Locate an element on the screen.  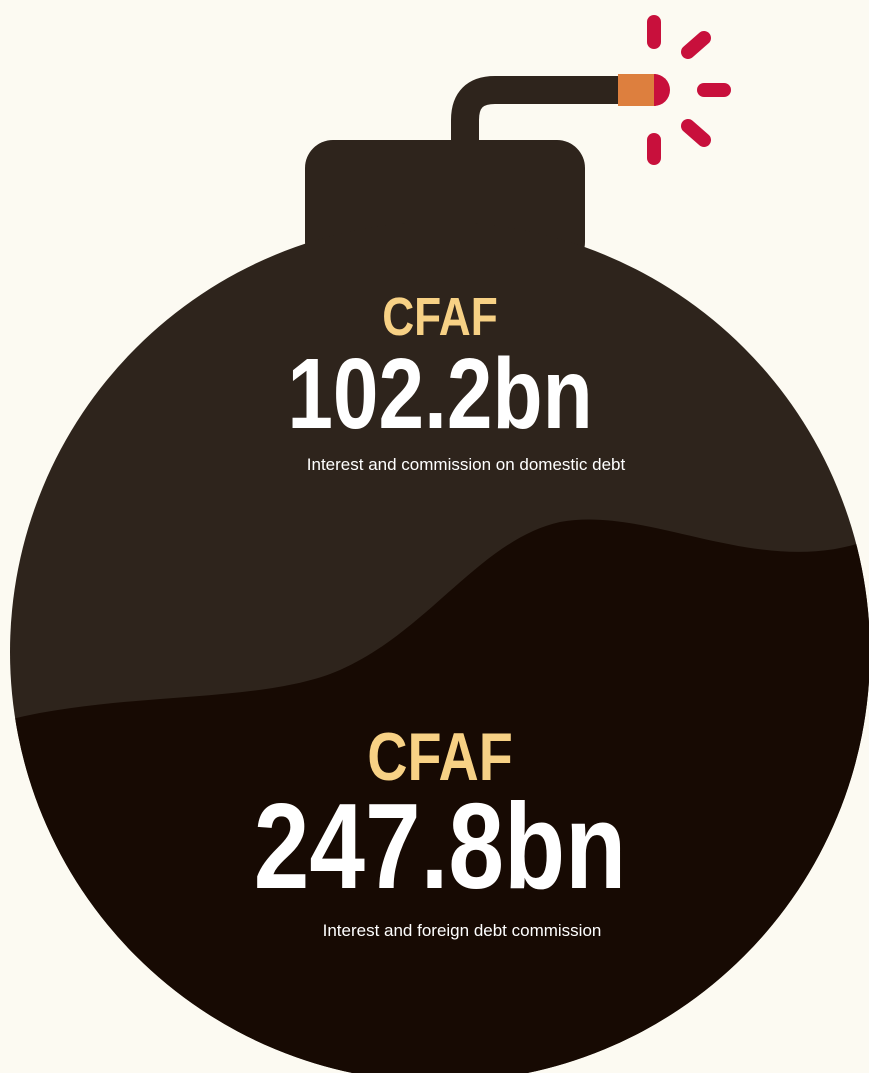
bottom-currency: CFAF is located at coordinates (440, 757).